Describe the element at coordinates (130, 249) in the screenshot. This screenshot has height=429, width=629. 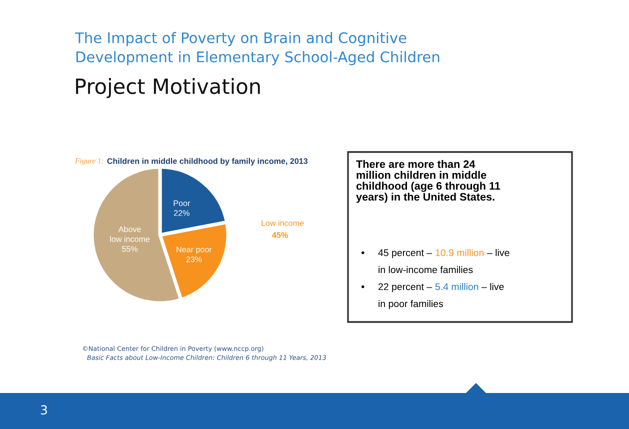
I see `data-label: 55%` at that location.